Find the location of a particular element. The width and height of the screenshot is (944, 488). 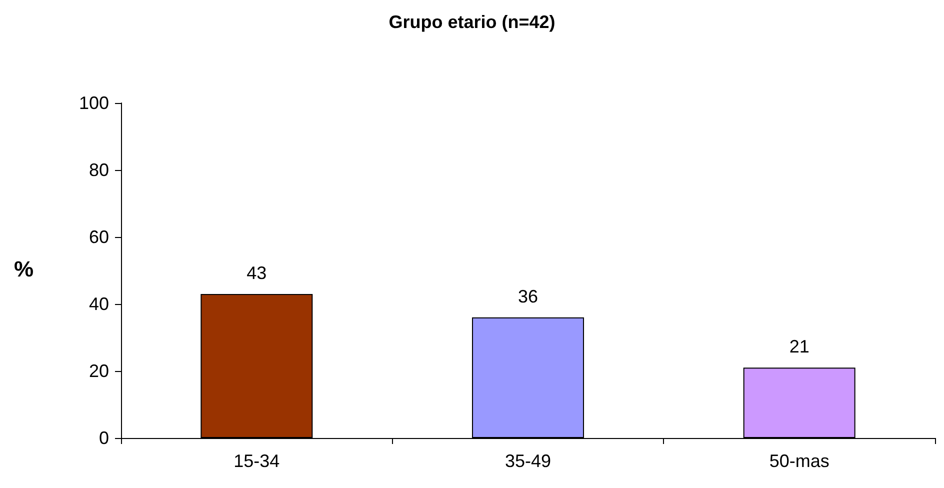

y-tick-label: 80 is located at coordinates (98, 170).